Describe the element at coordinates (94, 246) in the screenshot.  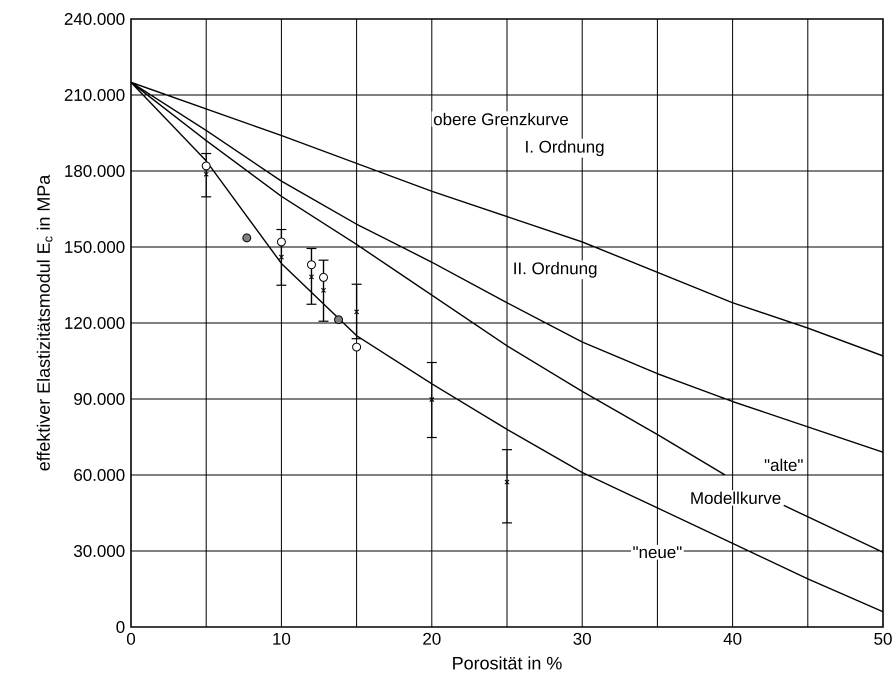
I see `y-tick-label: 150.000` at that location.